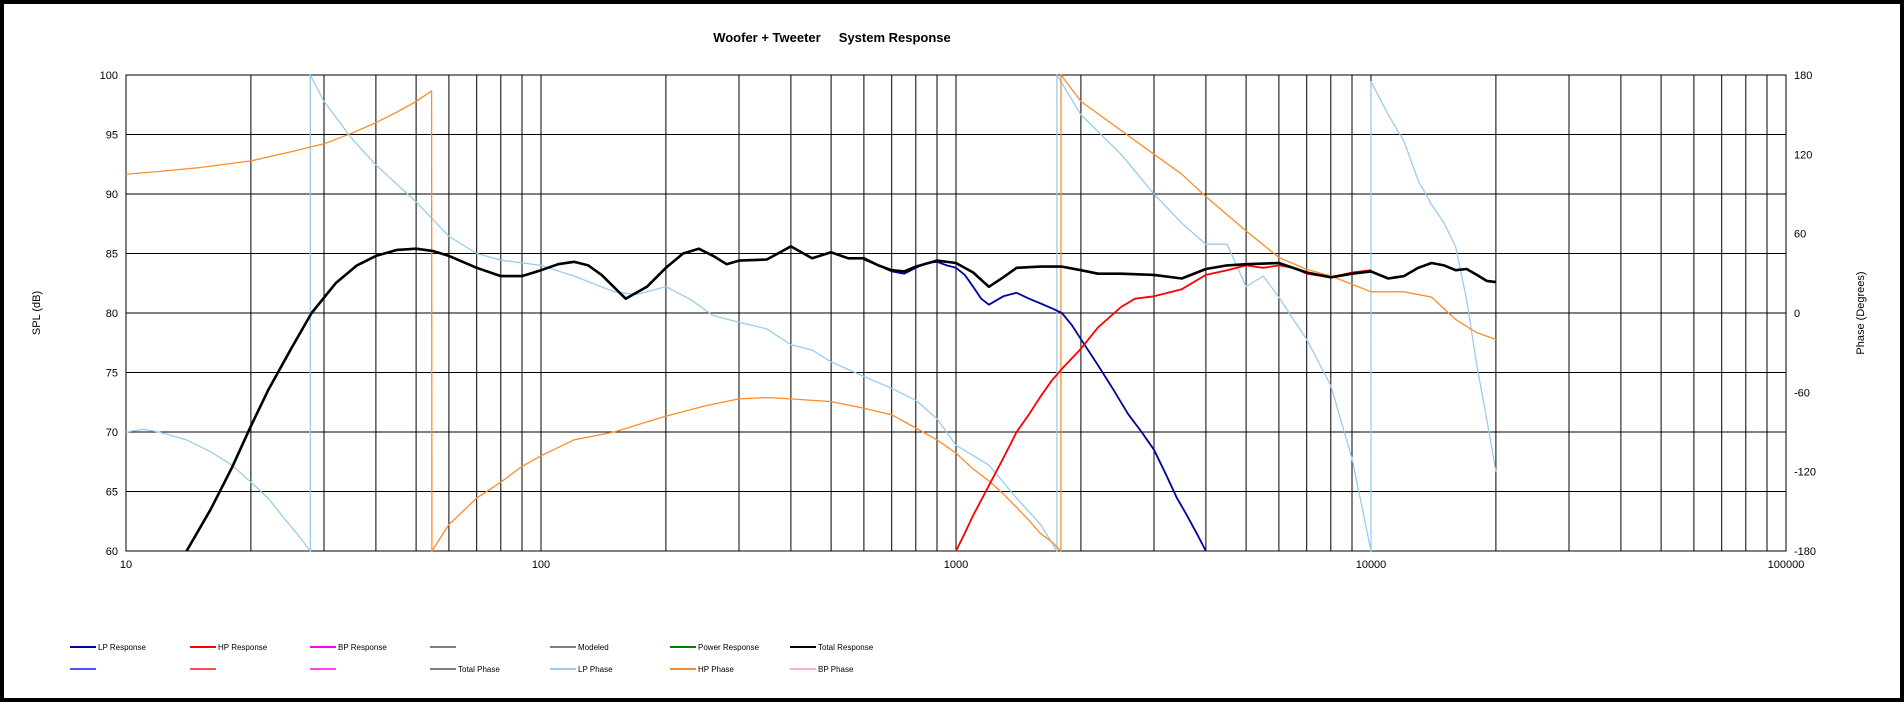  Describe the element at coordinates (593, 647) in the screenshot. I see `legend-label: Modeled` at that location.